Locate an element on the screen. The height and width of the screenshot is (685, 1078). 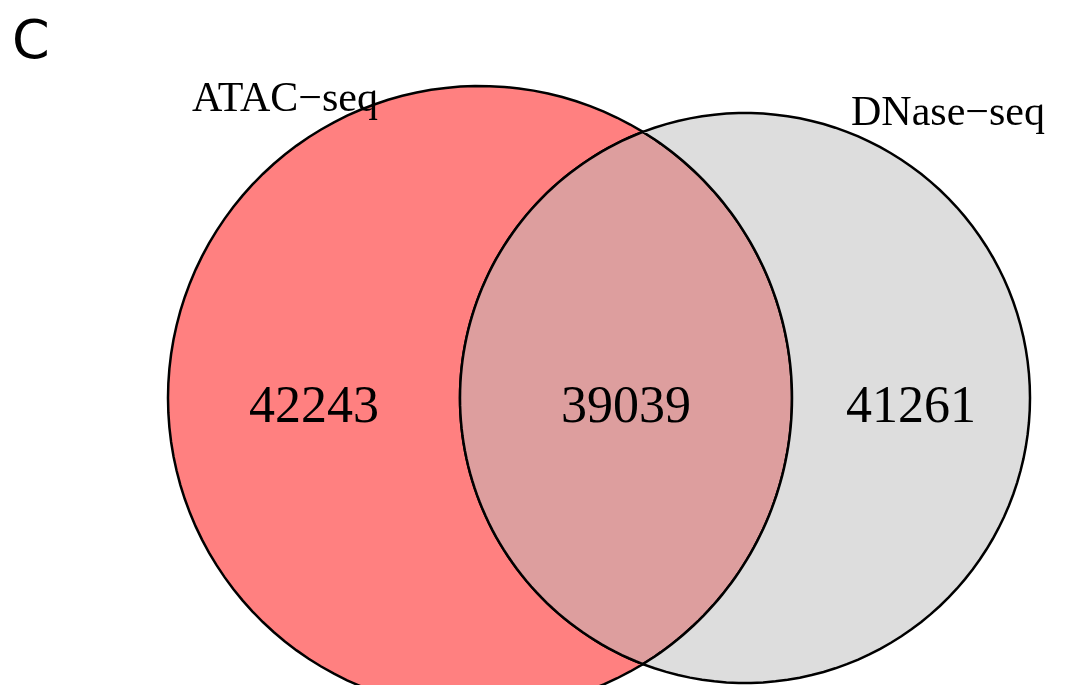
text: DNase−seq is located at coordinates (948, 111).